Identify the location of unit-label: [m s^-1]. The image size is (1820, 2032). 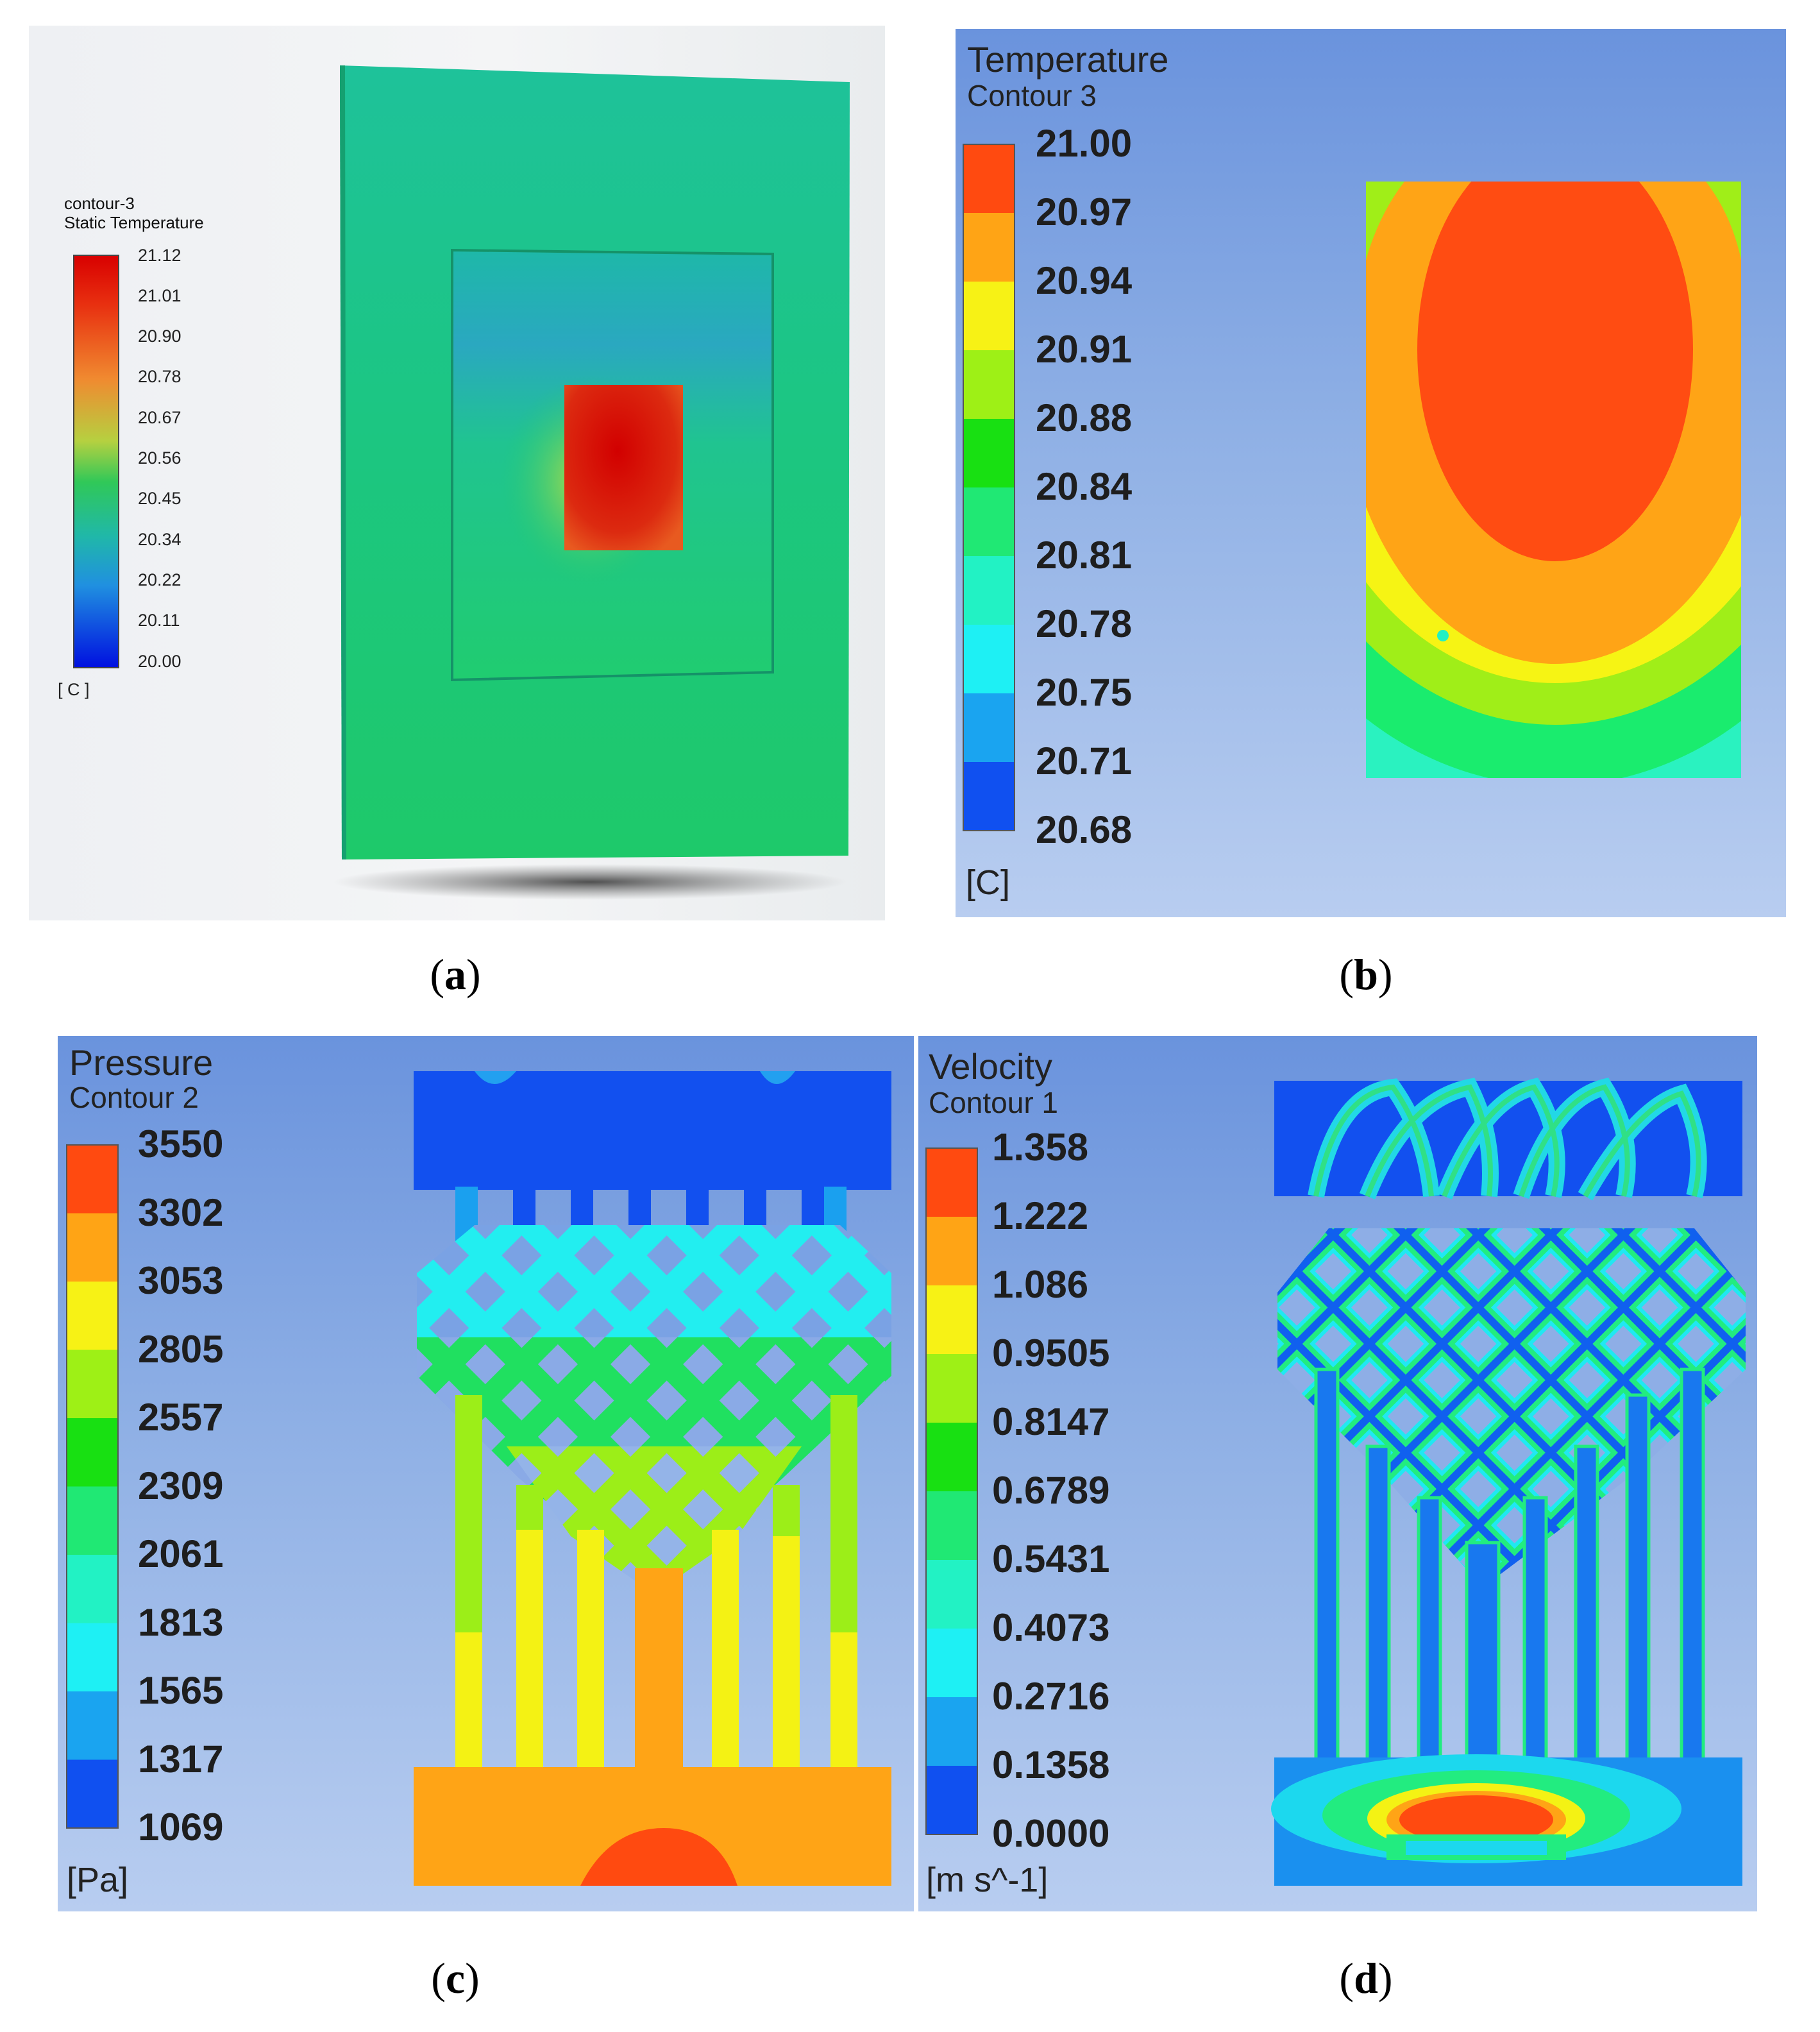
(987, 1880).